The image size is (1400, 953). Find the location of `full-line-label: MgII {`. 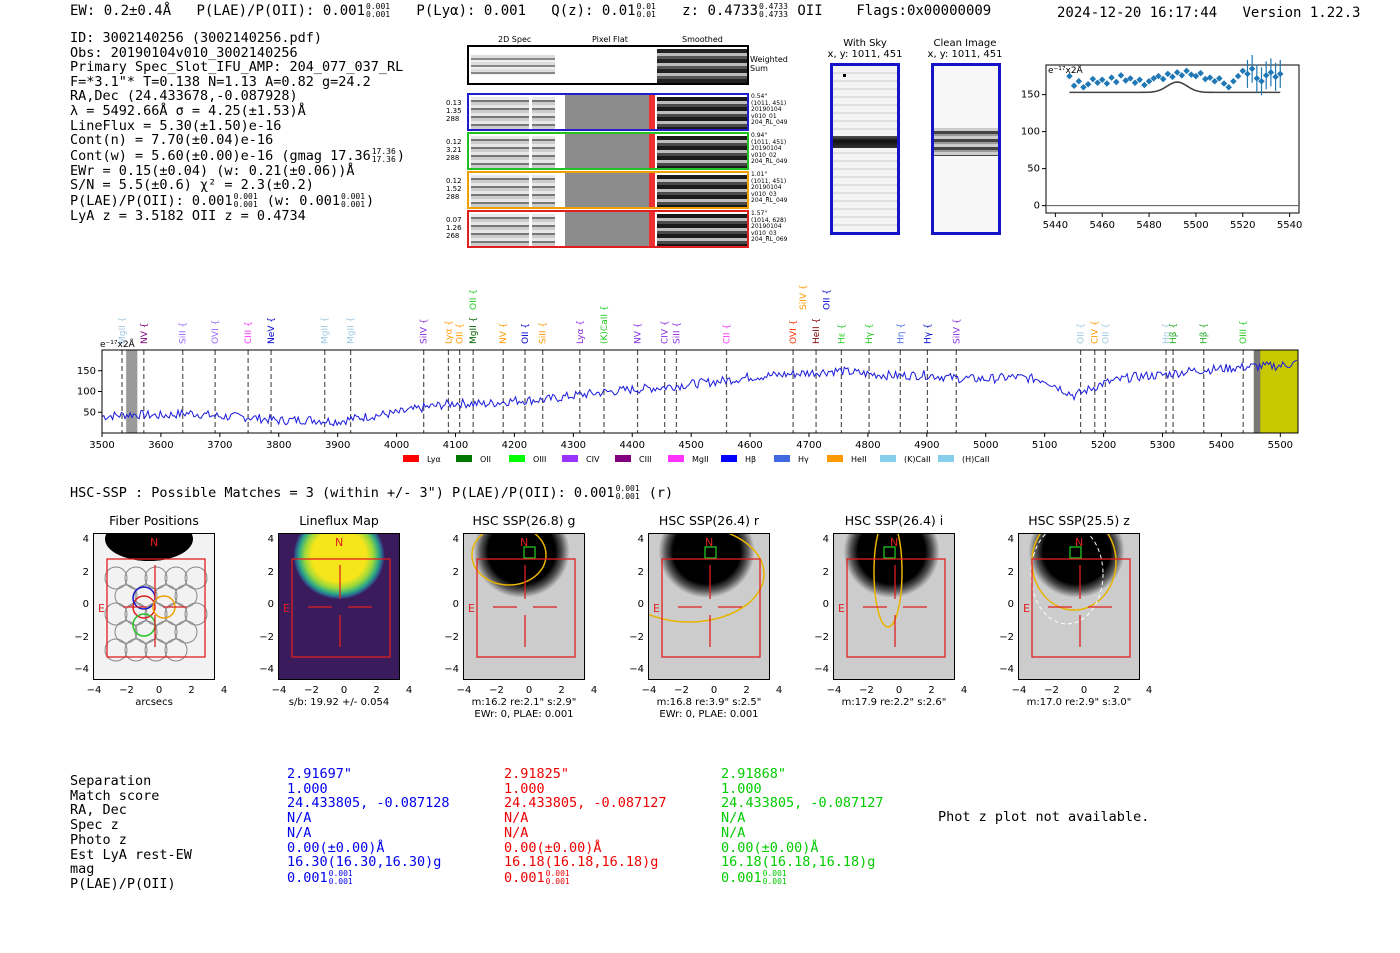

full-line-label: MgII { is located at coordinates (352, 330).